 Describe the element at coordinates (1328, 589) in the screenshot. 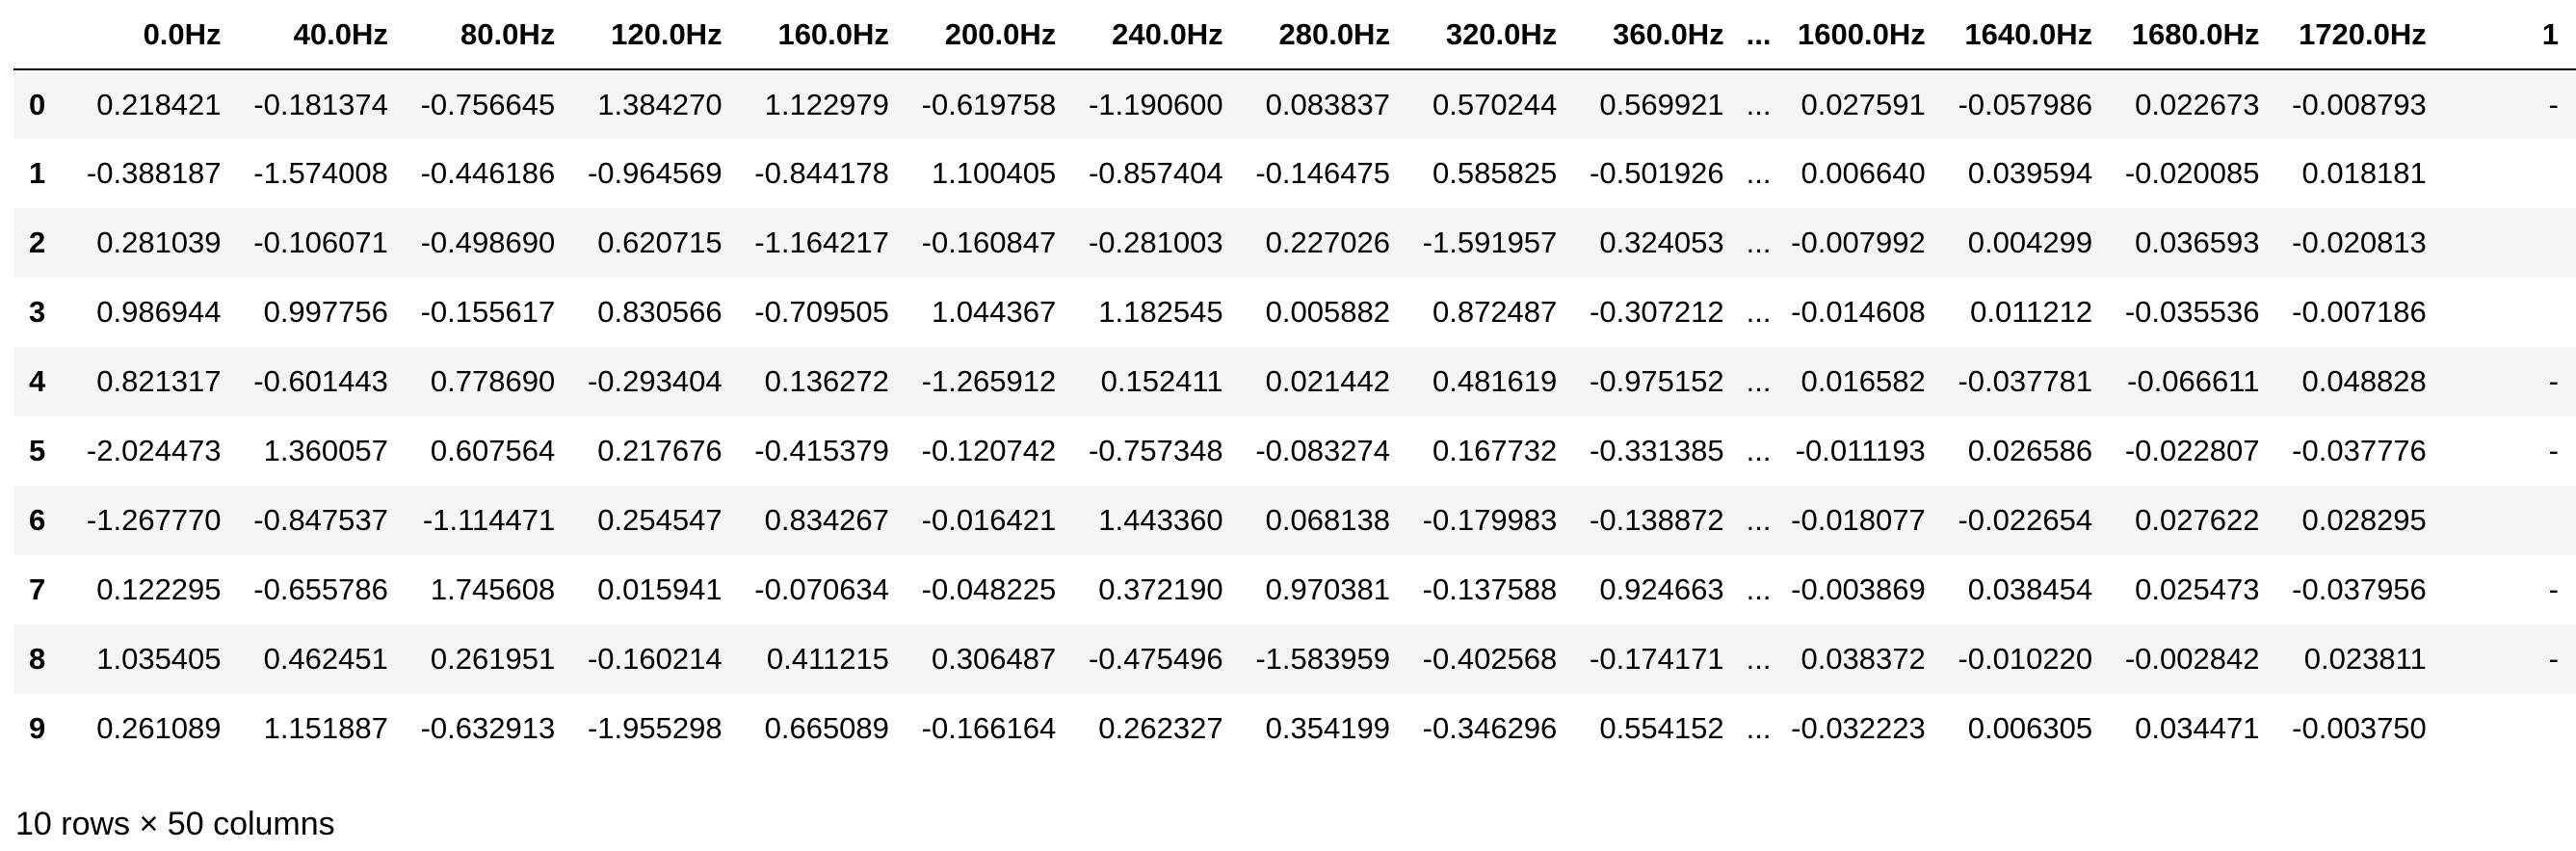

I see `table-cell: 0.970381` at that location.